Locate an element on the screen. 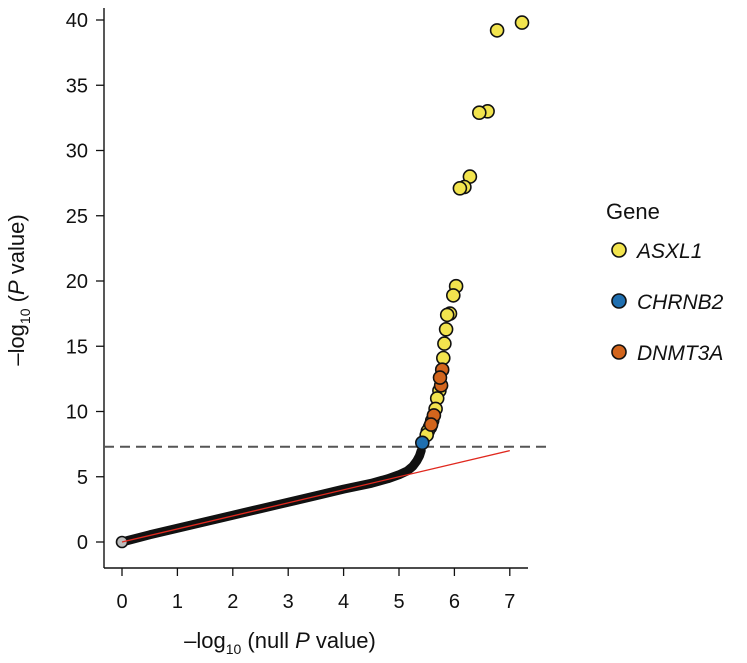  y-tick-label: 40 is located at coordinates (77, 21).